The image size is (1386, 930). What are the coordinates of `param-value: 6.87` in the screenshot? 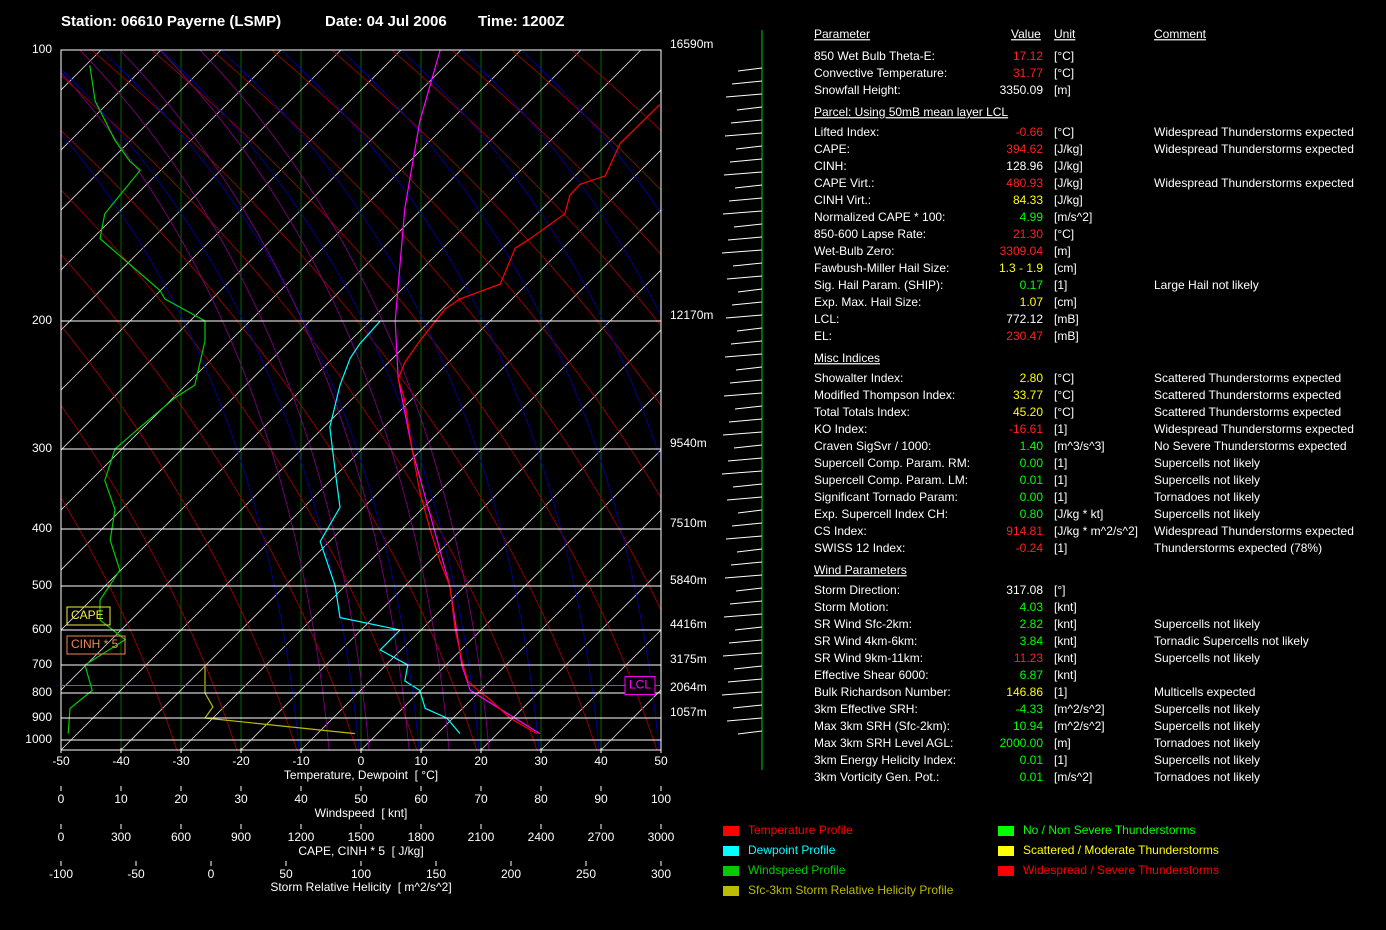 It's located at (1032, 675).